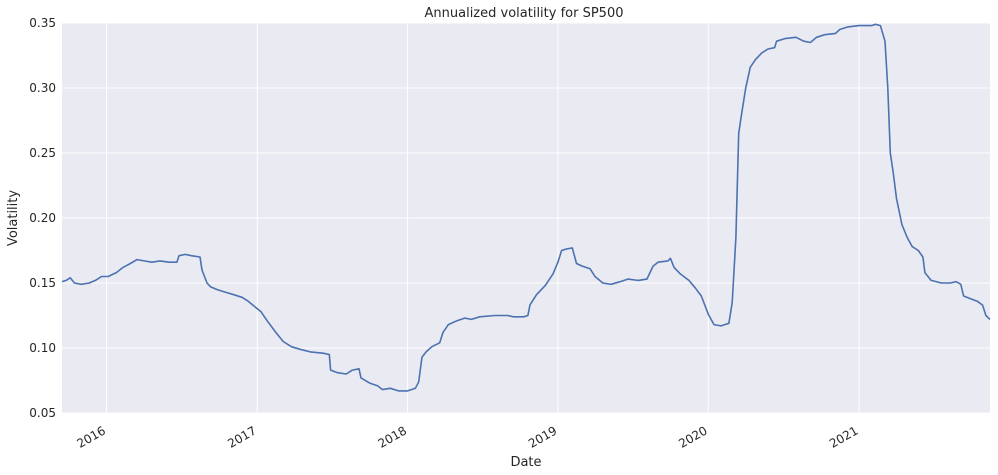  Describe the element at coordinates (524, 13) in the screenshot. I see `chart-title: Annualized volatility for SP500` at that location.